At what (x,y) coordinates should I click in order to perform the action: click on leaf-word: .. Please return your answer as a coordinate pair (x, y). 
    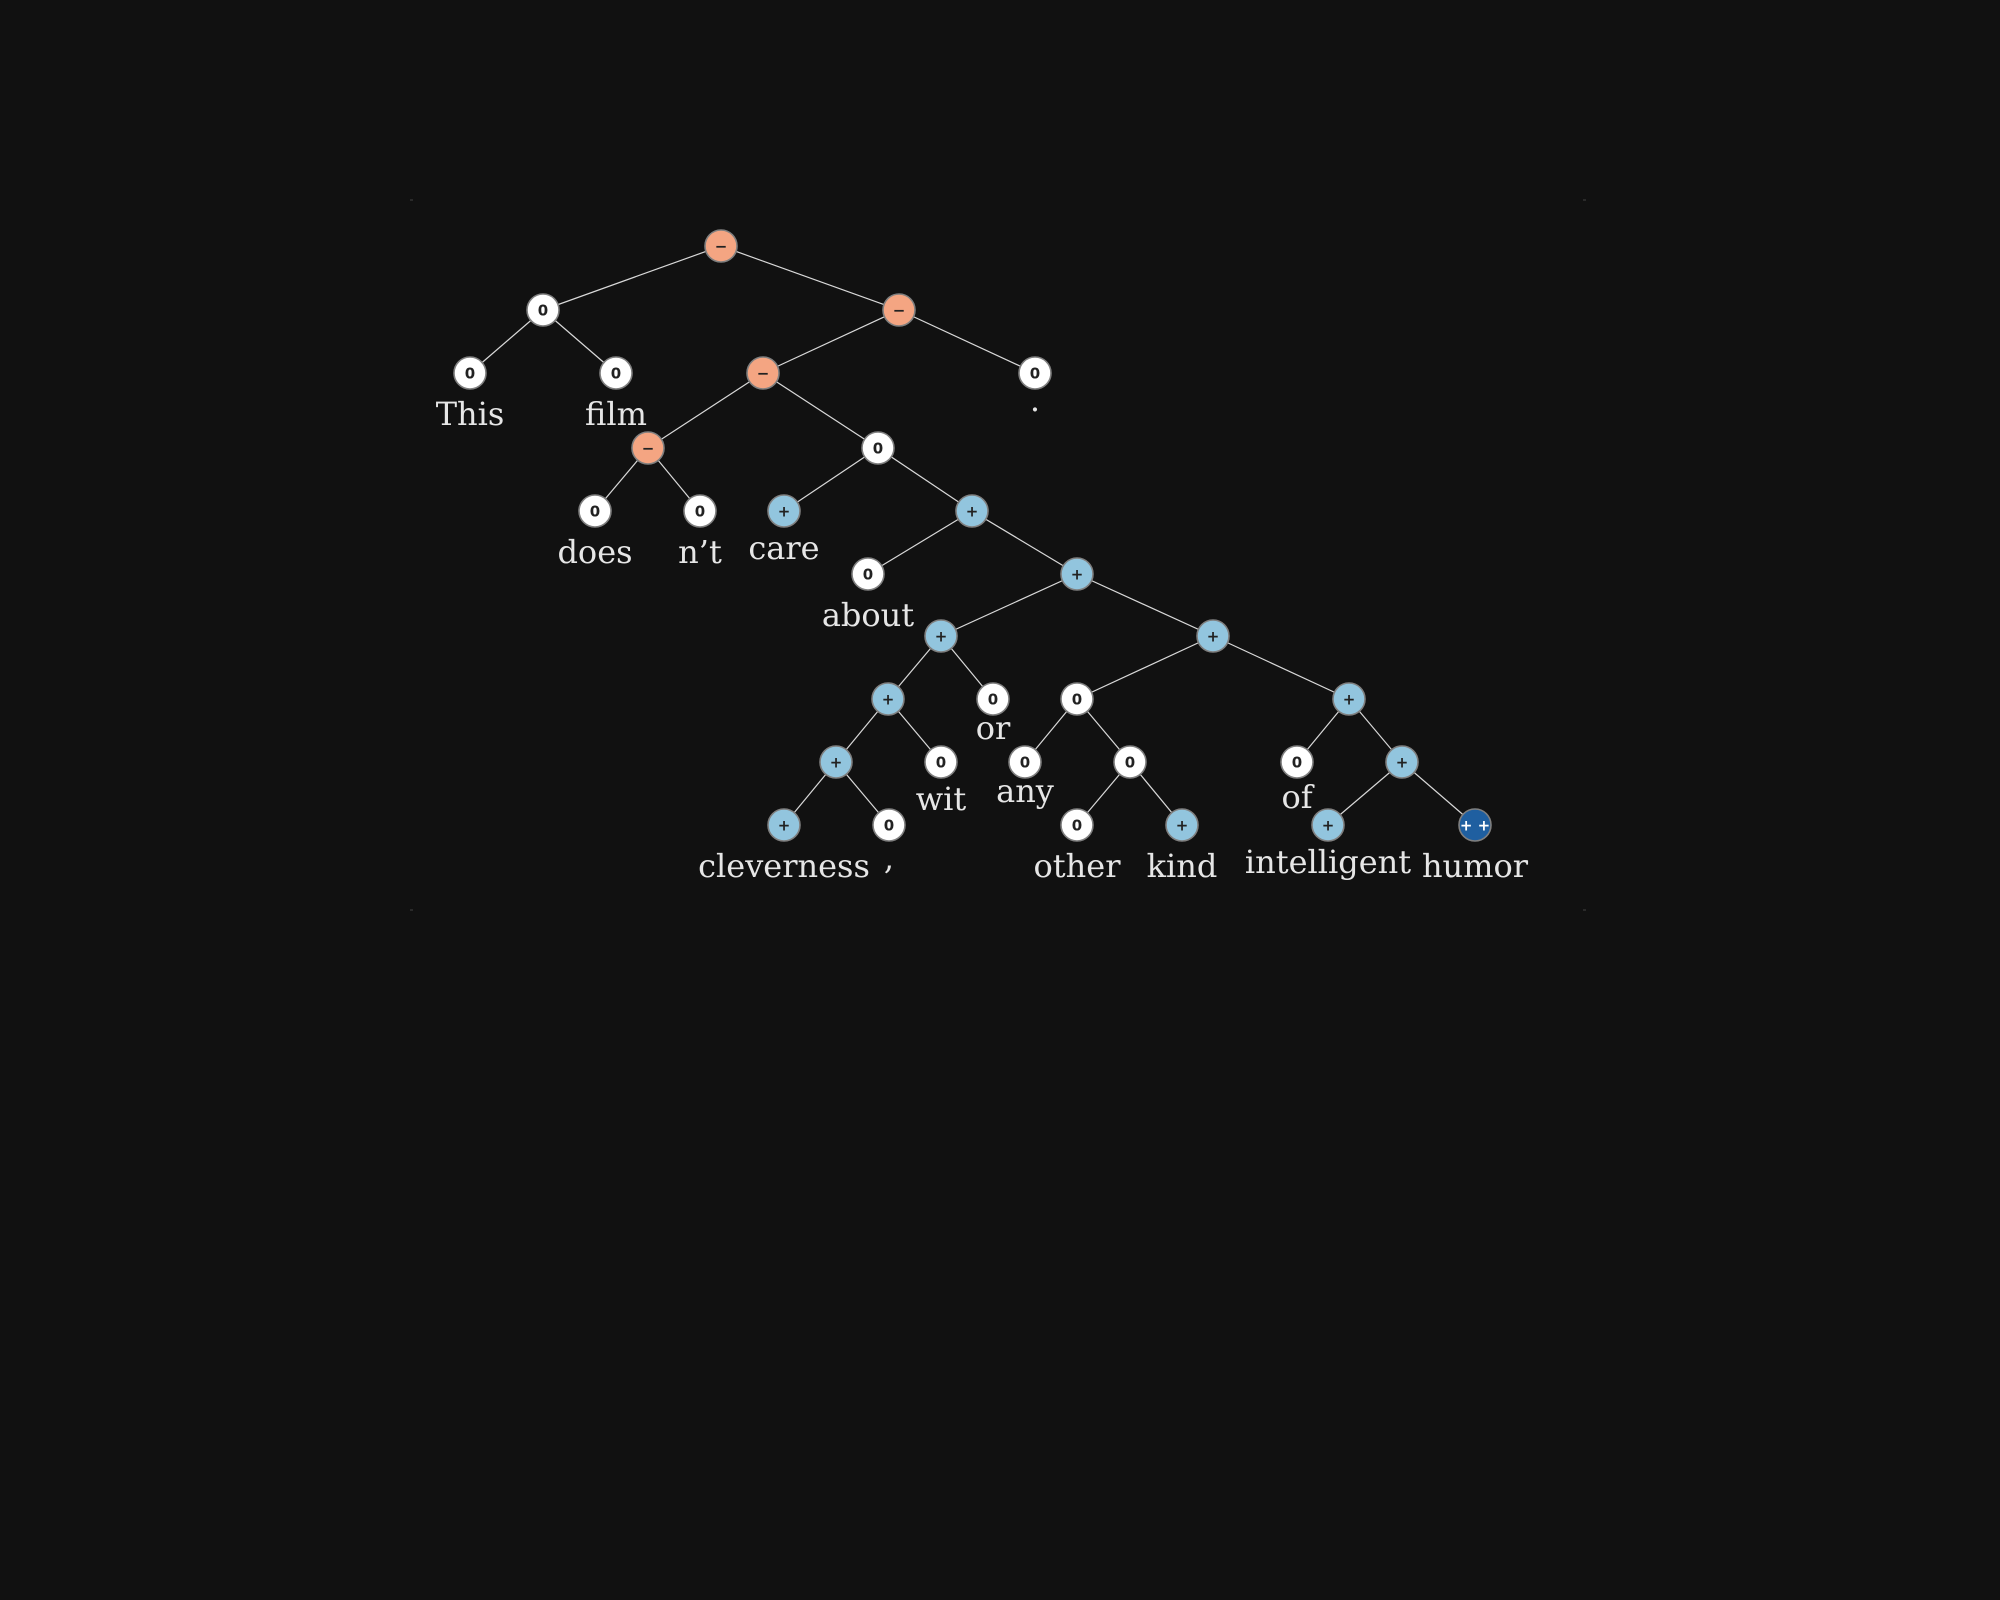
    Looking at the image, I should click on (1035, 400).